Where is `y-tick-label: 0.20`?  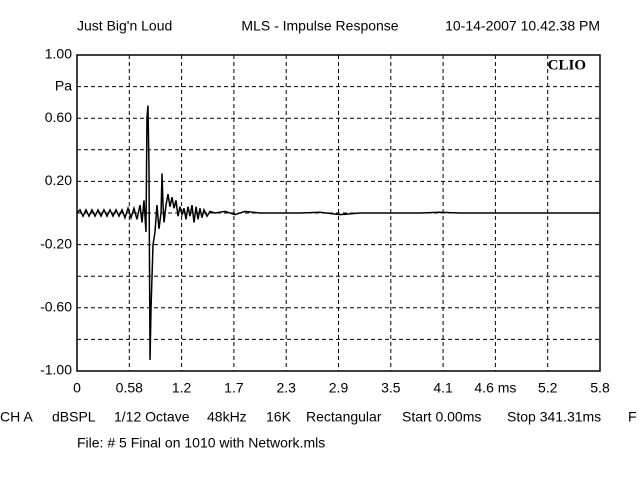 y-tick-label: 0.20 is located at coordinates (58, 180).